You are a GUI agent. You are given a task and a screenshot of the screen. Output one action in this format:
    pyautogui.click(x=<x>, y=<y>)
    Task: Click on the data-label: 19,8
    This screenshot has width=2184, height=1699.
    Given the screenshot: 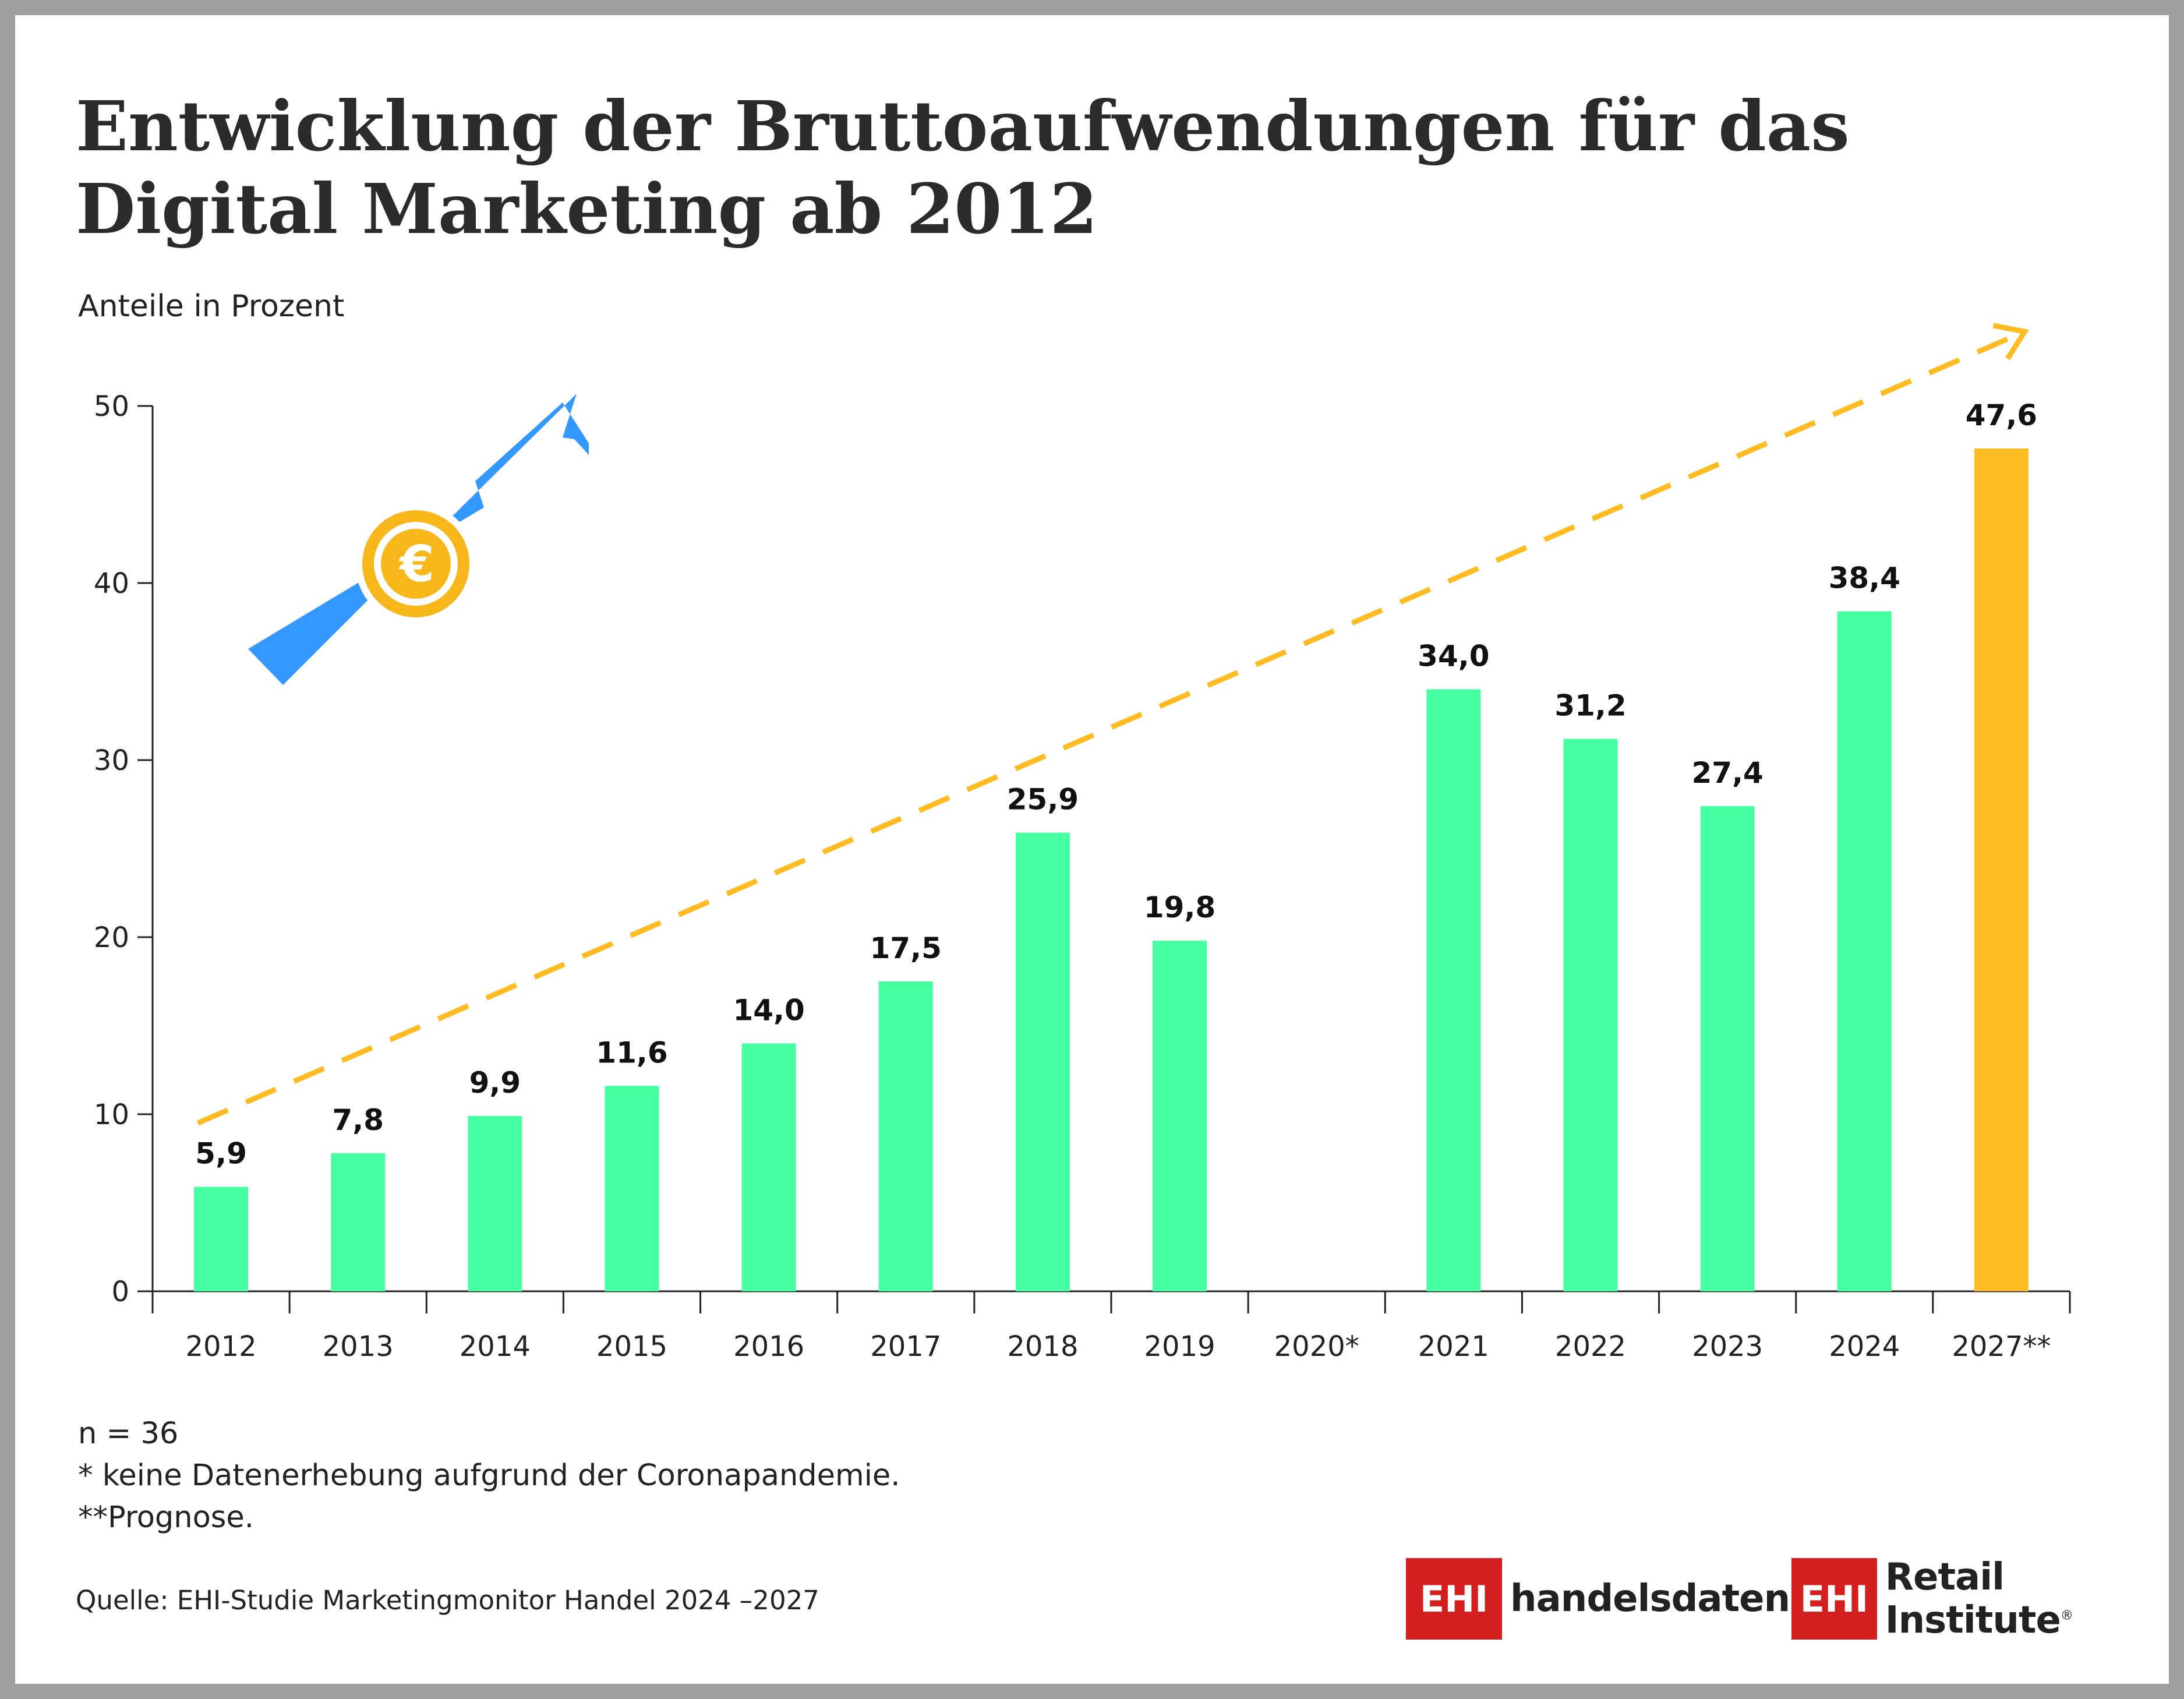 What is the action you would take?
    pyautogui.click(x=1179, y=907)
    